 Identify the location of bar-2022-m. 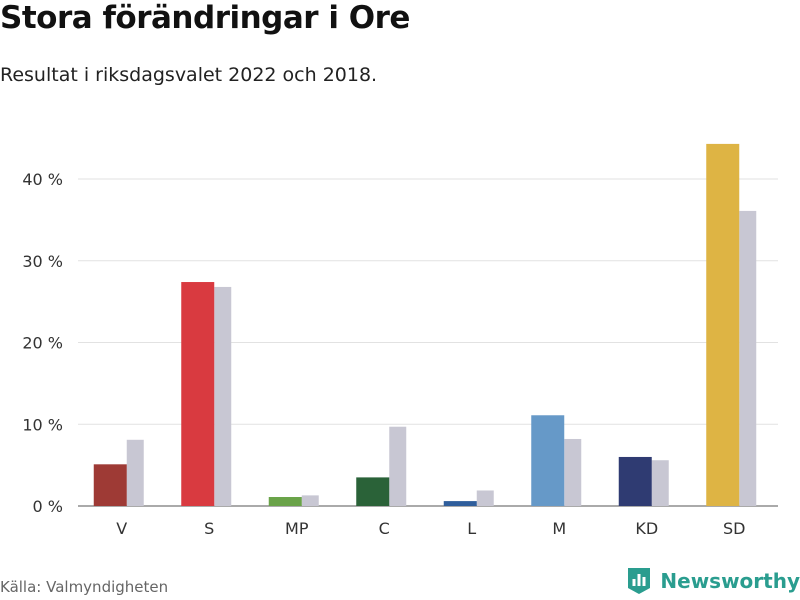
(548, 460).